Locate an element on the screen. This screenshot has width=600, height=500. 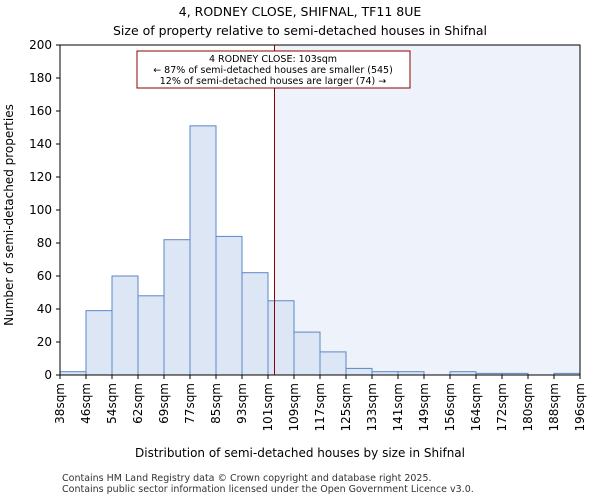
y-tick-label: 180 is located at coordinates (40, 78).